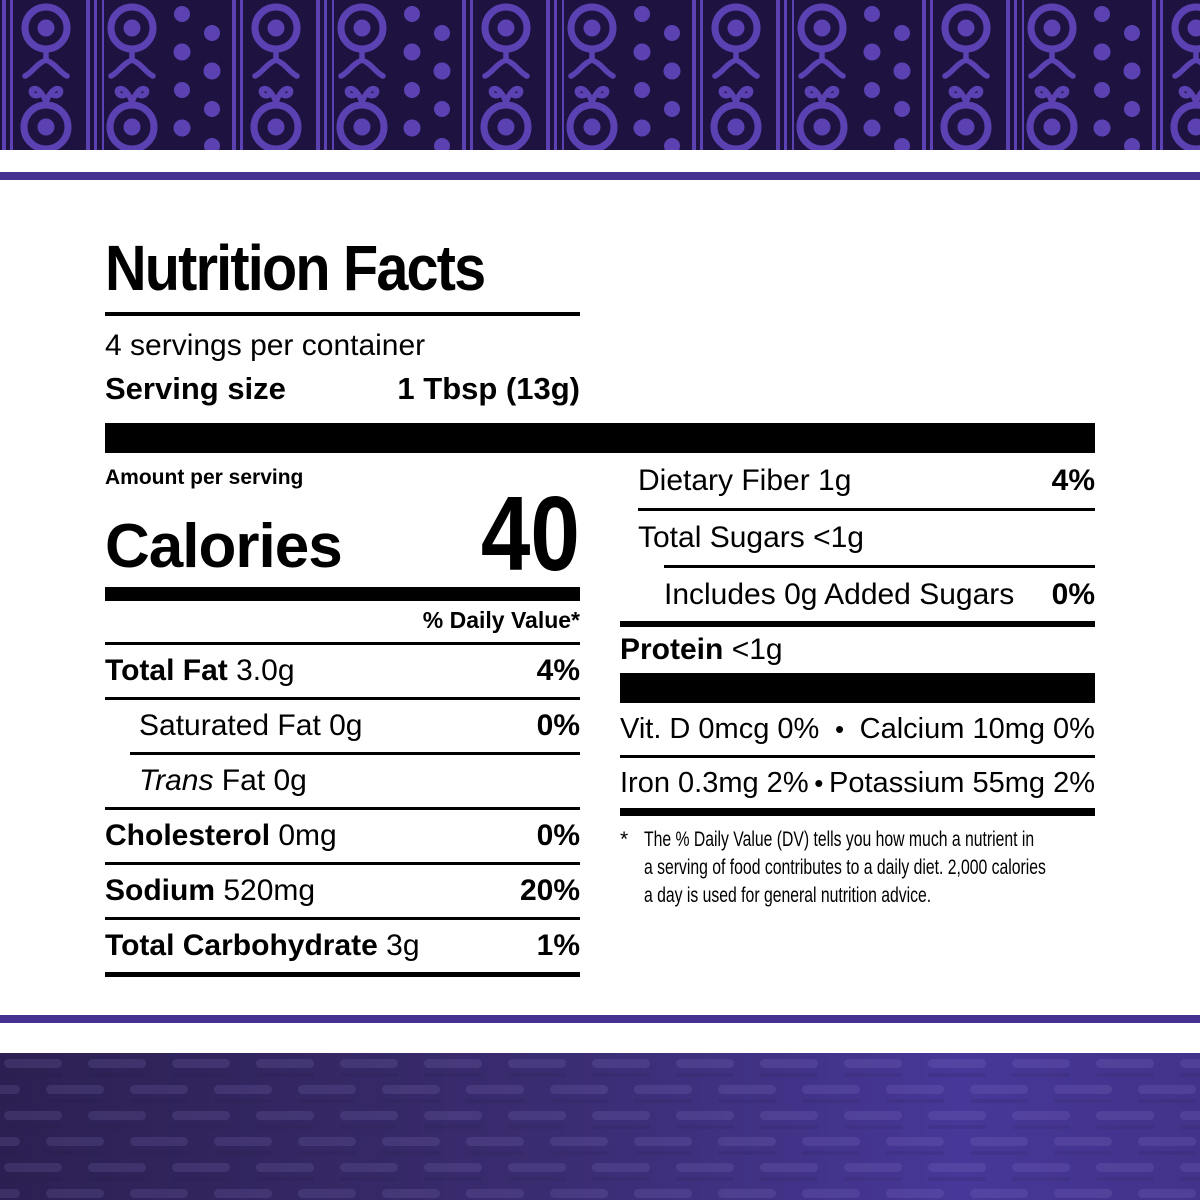  Describe the element at coordinates (530, 534) in the screenshot. I see `calories-value: 40` at that location.